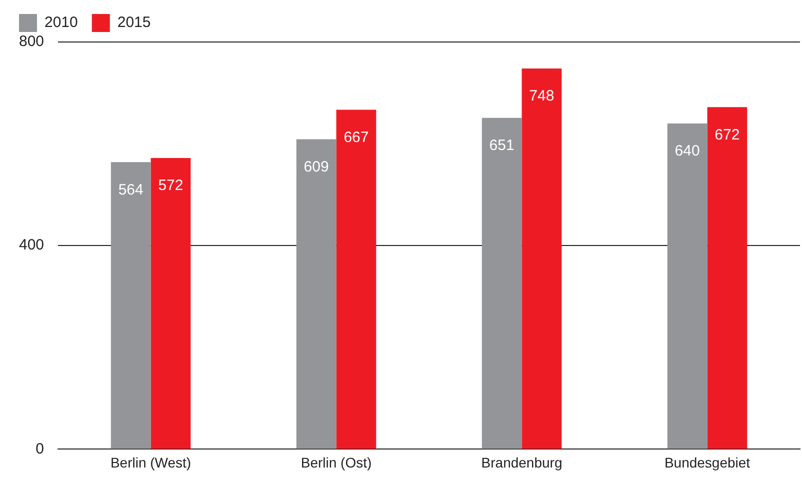 Image resolution: width=802 pixels, height=478 pixels. What do you see at coordinates (31, 41) in the screenshot?
I see `y-tick-label: 800` at bounding box center [31, 41].